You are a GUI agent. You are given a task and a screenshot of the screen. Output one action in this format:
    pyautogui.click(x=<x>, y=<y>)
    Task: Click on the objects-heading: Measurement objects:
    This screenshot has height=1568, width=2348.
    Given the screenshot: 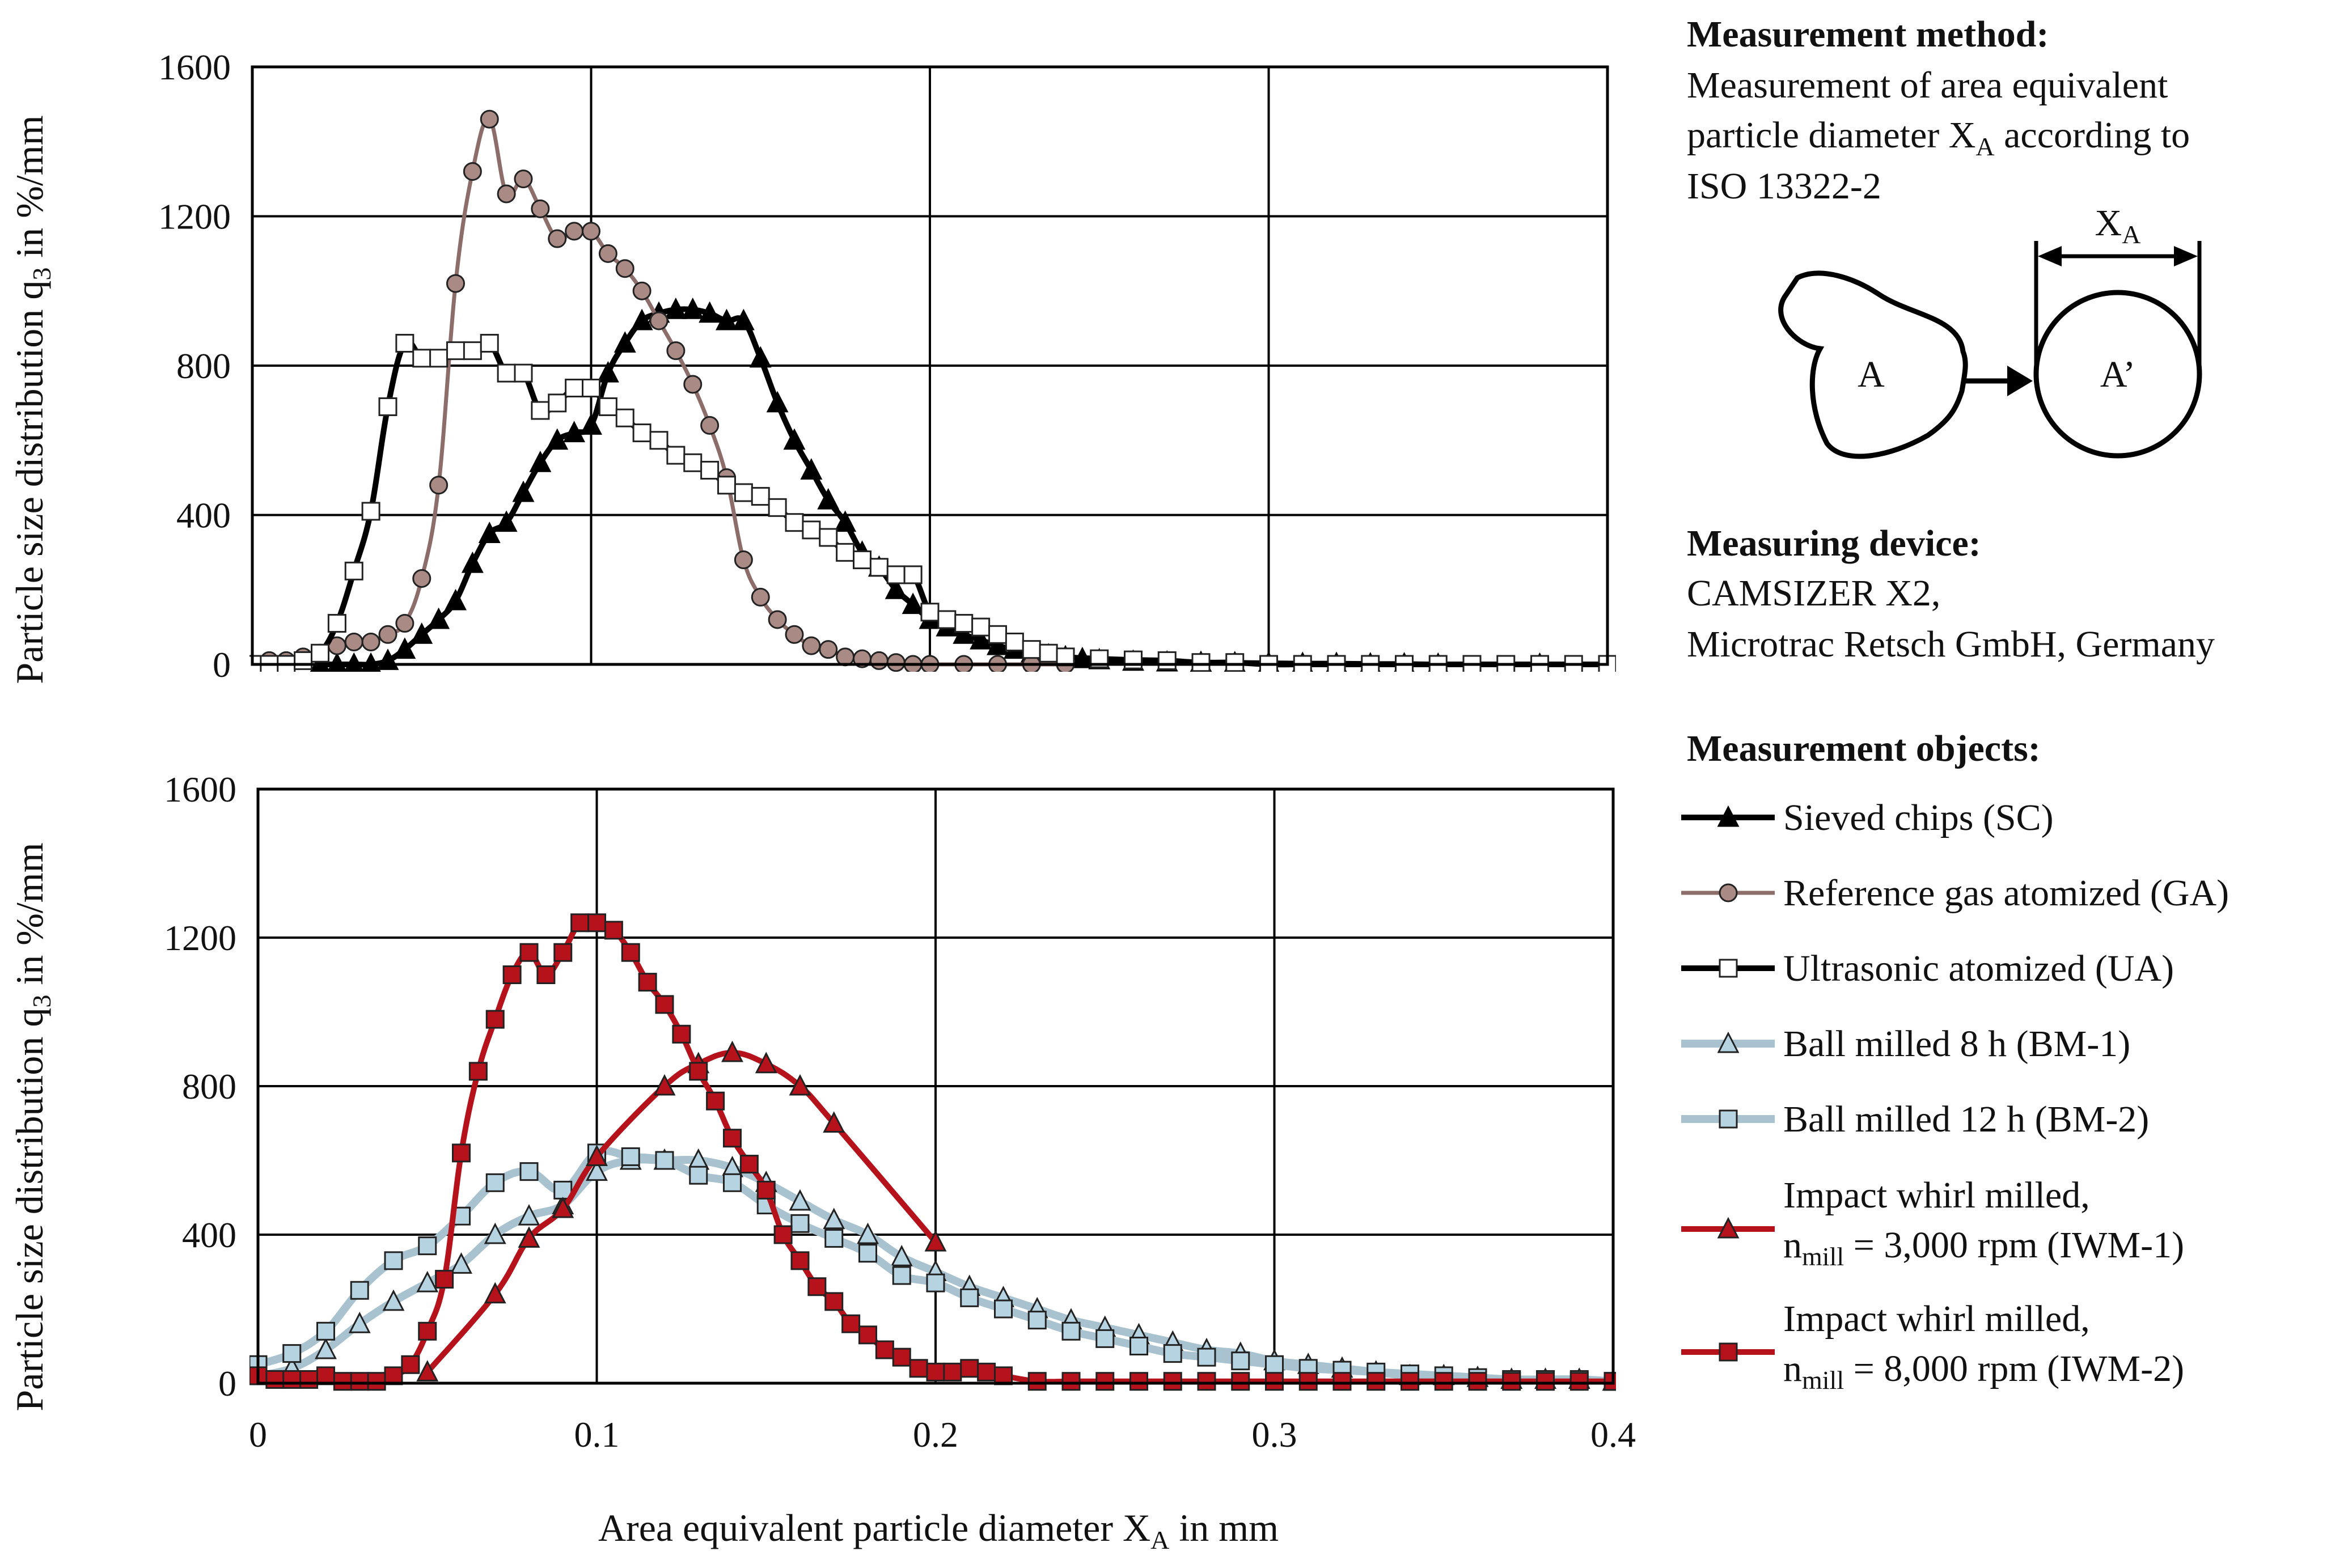 What is the action you would take?
    pyautogui.click(x=1864, y=748)
    